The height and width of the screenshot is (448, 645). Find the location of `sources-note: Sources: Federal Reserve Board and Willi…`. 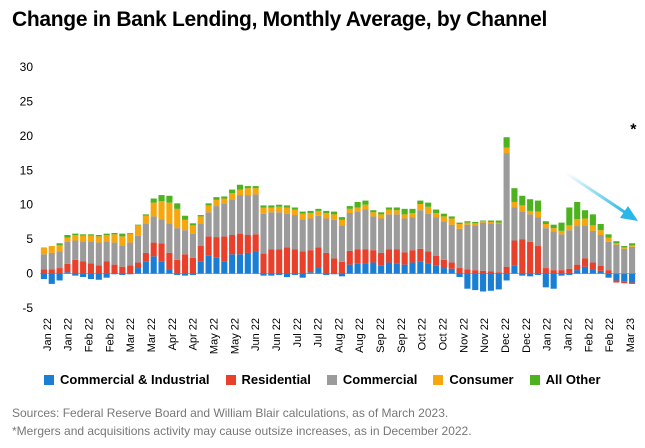

sources-note: Sources: Federal Reserve Board and Willi… is located at coordinates (242, 422).